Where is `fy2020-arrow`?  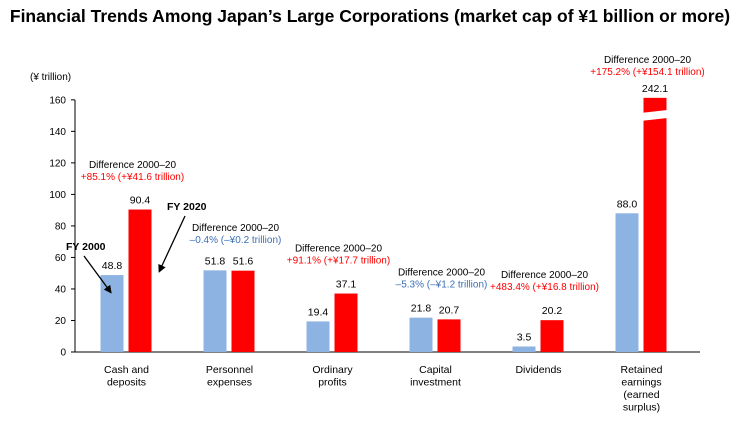
fy2020-arrow is located at coordinates (172, 244).